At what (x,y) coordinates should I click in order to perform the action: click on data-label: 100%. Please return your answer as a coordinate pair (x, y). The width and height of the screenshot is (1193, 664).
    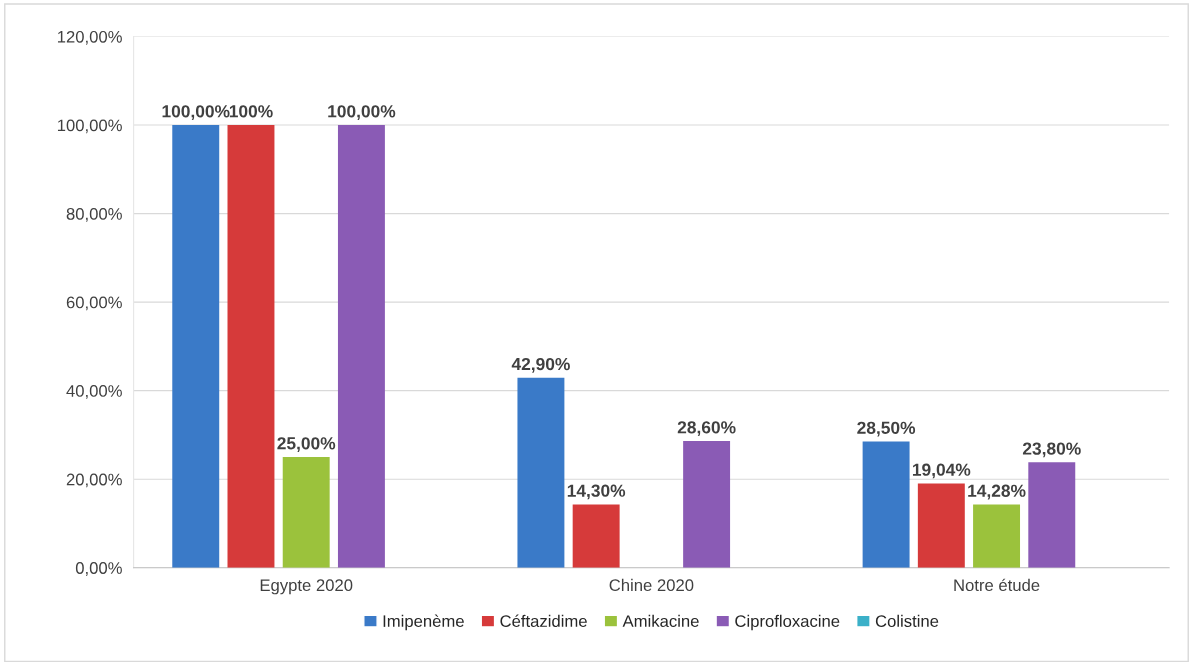
    Looking at the image, I should click on (251, 111).